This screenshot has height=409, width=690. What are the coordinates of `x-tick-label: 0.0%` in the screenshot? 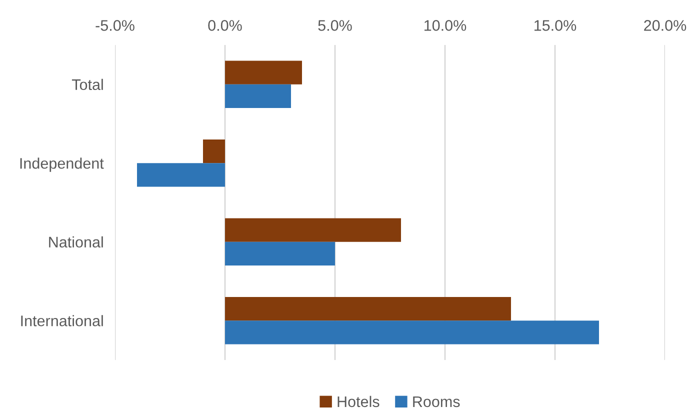 It's located at (225, 25).